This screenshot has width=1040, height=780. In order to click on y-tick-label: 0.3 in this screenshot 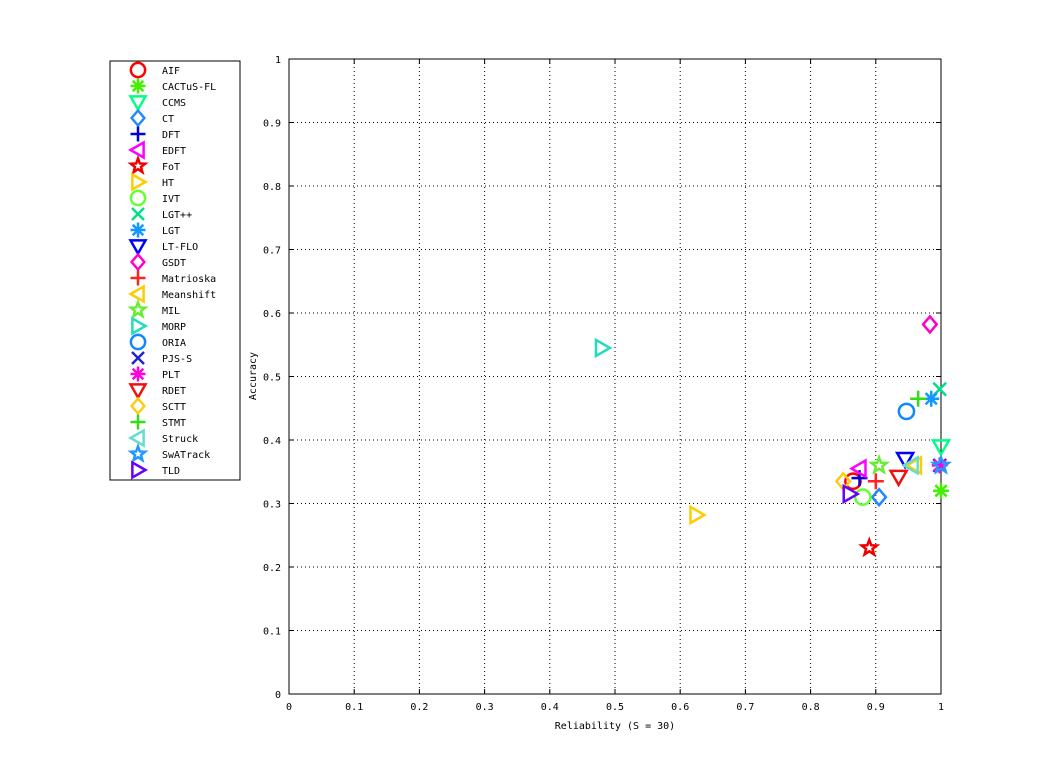, I will do `click(272, 505)`.